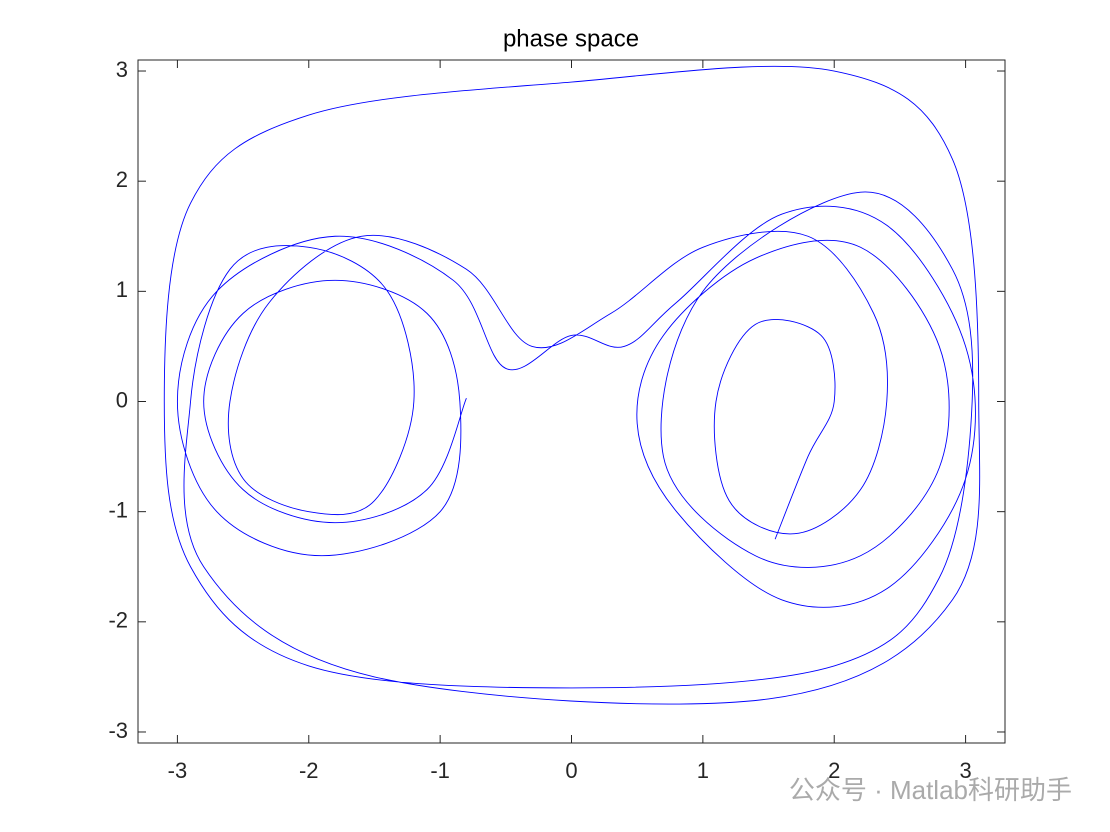 This screenshot has height=832, width=1110. I want to click on x-tick-label: 3, so click(965, 770).